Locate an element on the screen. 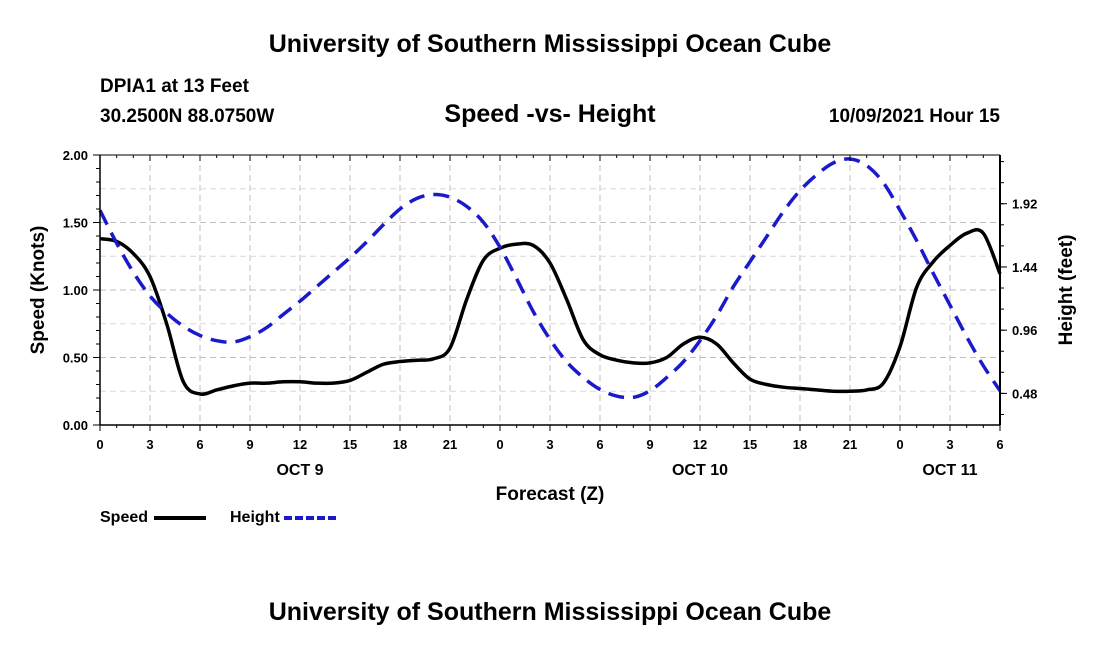 Image resolution: width=1100 pixels, height=650 pixels. x-axis-title: Forecast (Z) is located at coordinates (550, 494).